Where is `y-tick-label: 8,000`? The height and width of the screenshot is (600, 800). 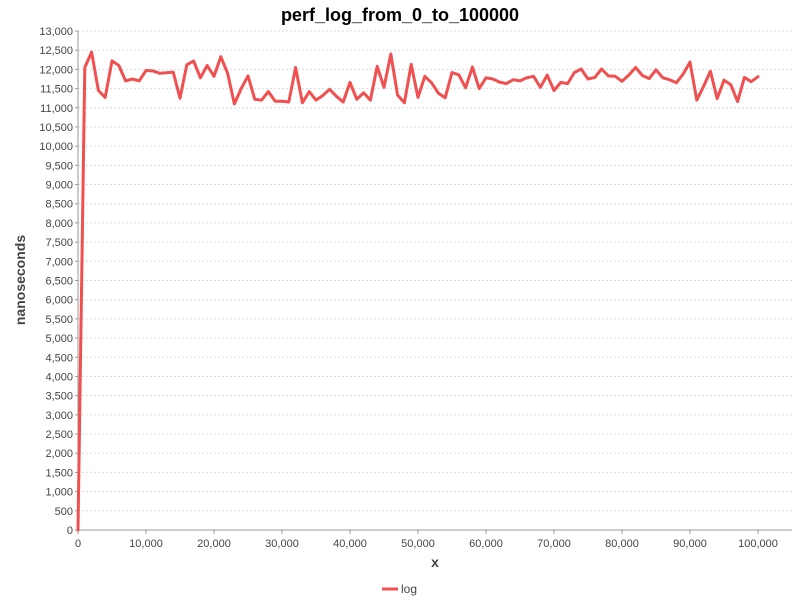 y-tick-label: 8,000 is located at coordinates (59, 224).